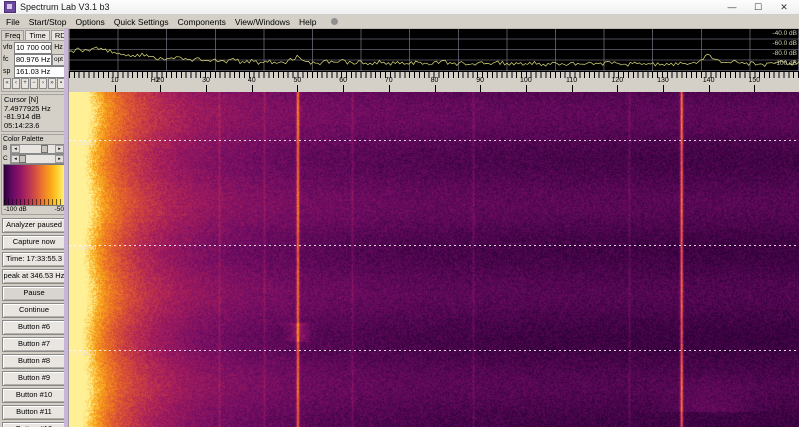 The height and width of the screenshot is (427, 799). I want to click on zoom-arrow-buttons: « ‹ + − › » ▪, so click(34, 83).